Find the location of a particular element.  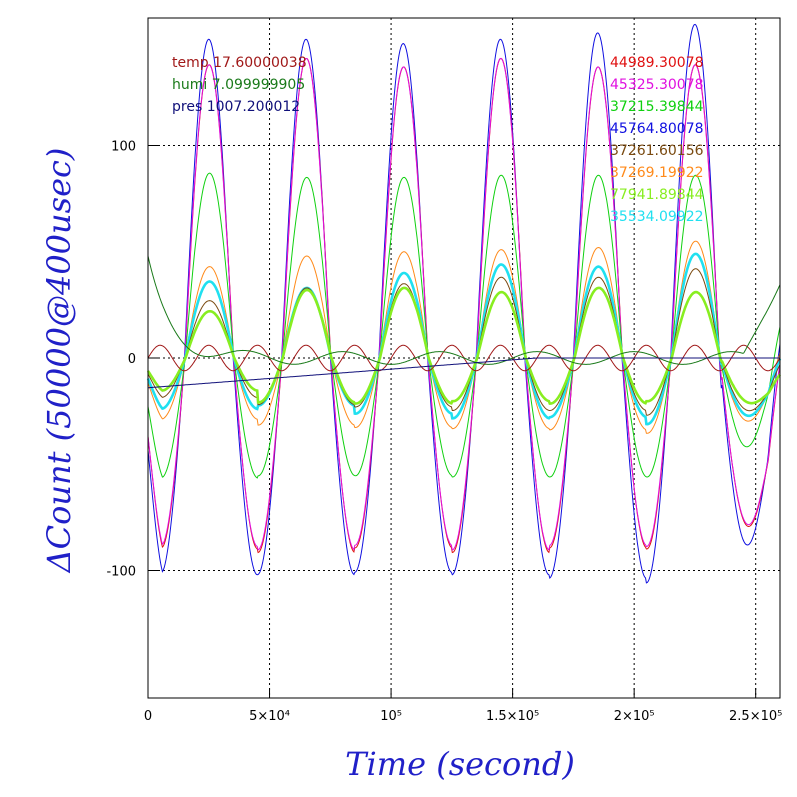

x-tick-label: 0 is located at coordinates (148, 716).